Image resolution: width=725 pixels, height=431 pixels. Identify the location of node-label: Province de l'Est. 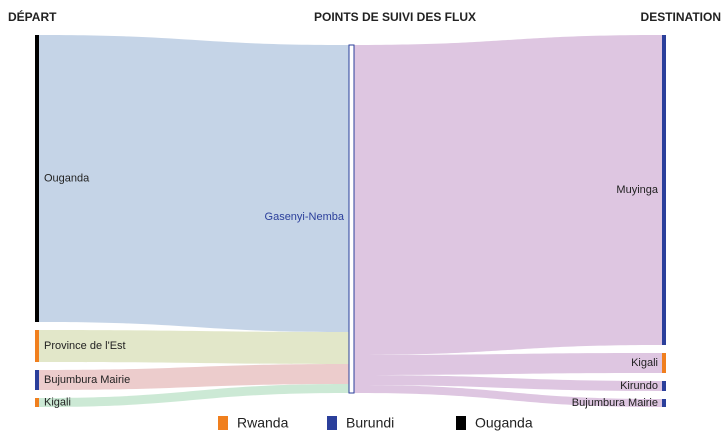
(85, 346).